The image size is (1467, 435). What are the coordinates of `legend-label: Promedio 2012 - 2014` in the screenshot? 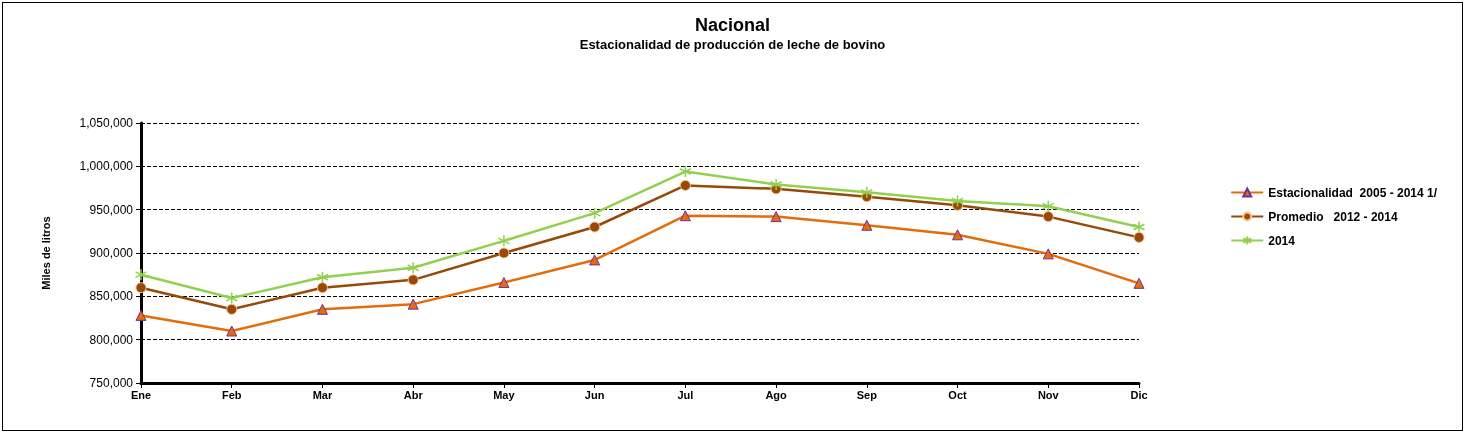 It's located at (1333, 216).